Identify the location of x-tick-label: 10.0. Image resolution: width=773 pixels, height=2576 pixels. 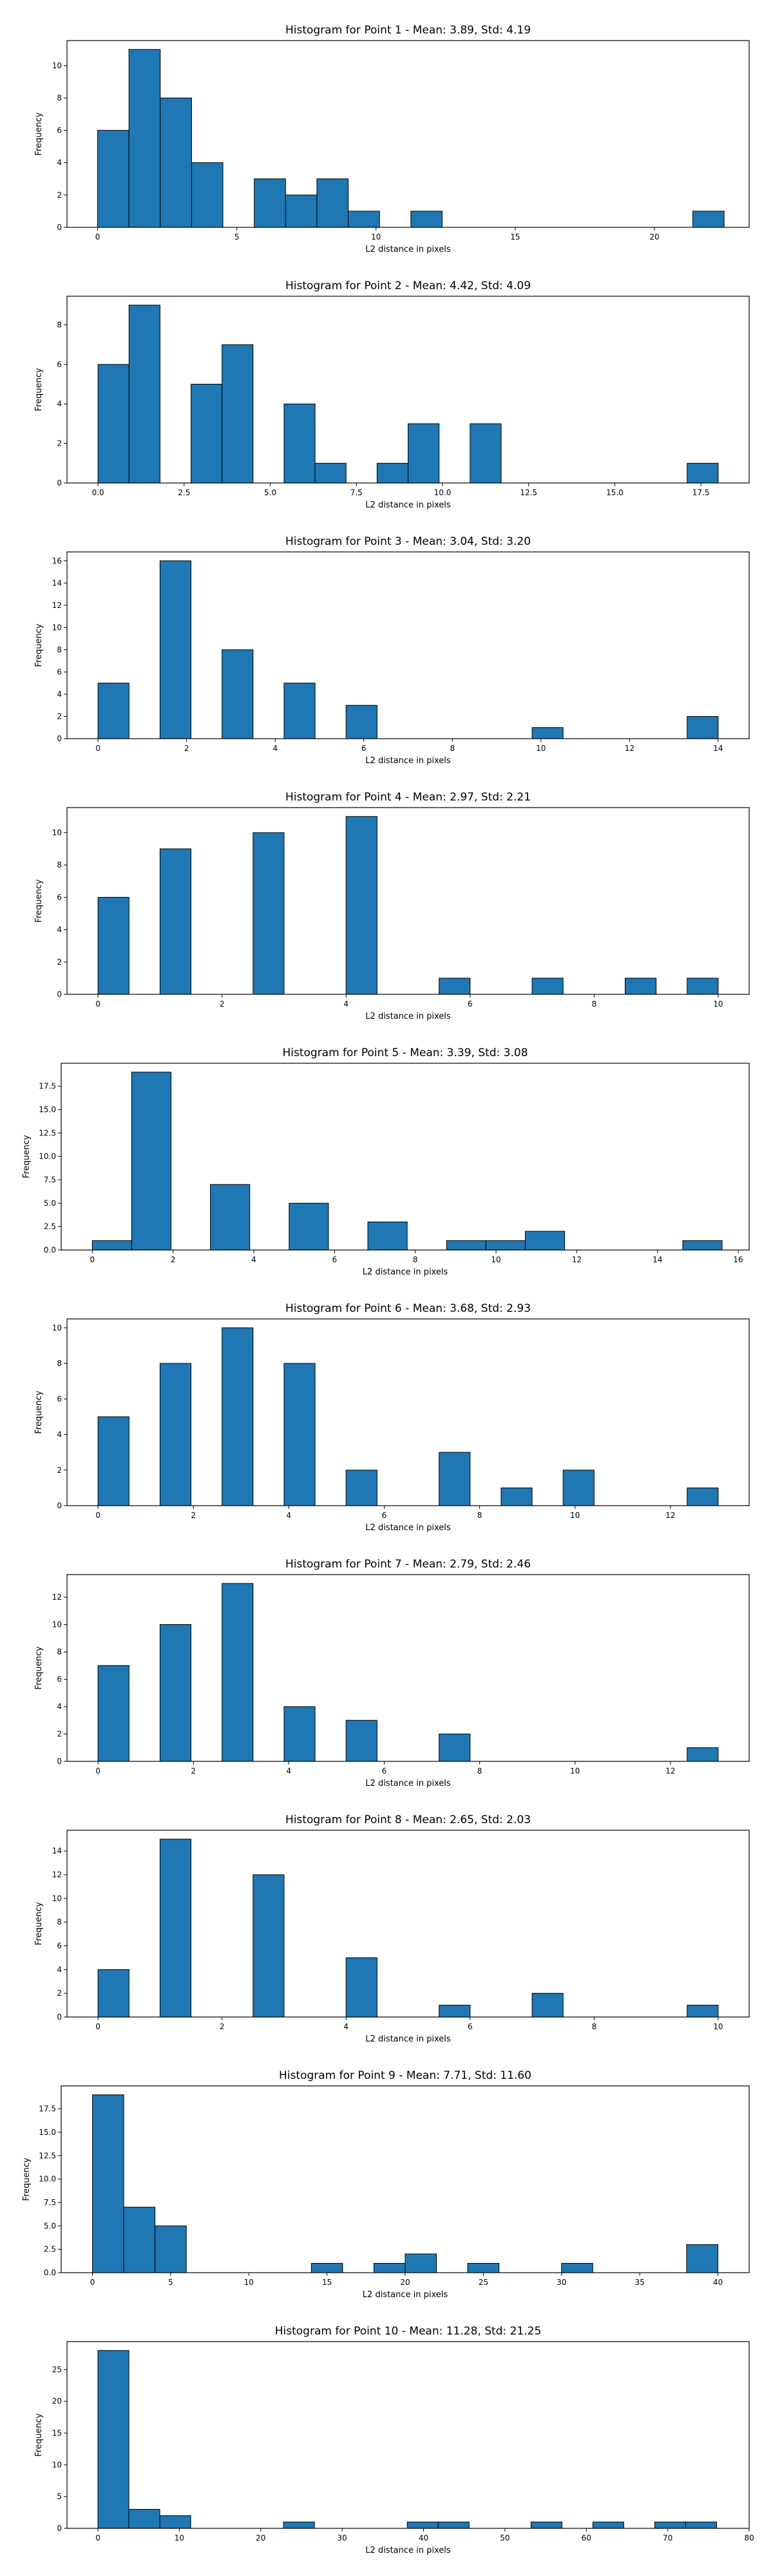
(443, 493).